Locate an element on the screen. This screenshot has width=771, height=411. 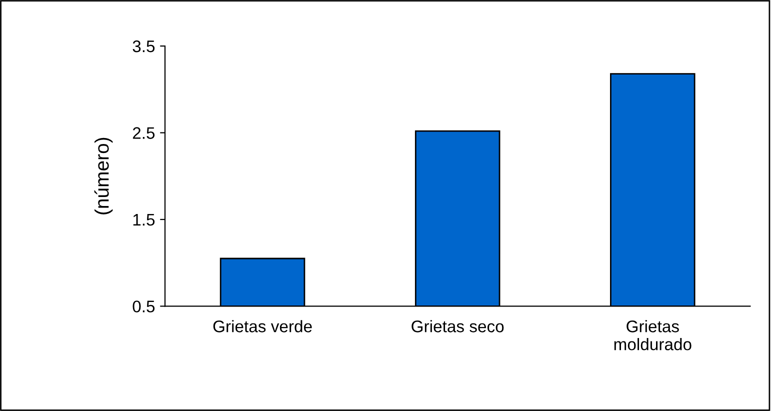
x-tick-label: Grietas seco is located at coordinates (458, 326).